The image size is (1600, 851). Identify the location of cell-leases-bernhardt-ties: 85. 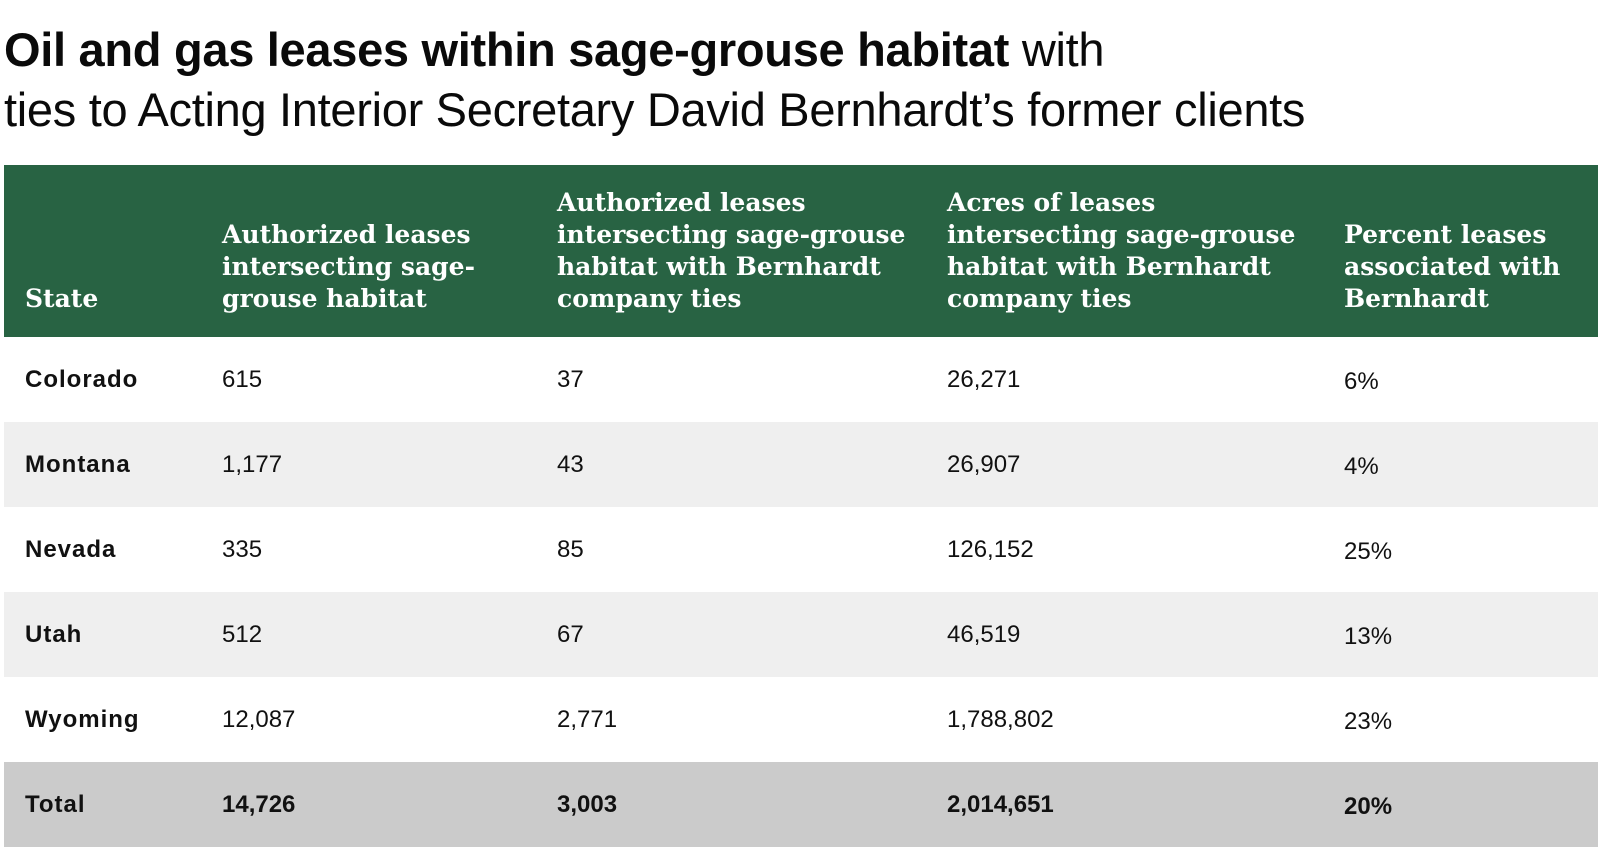
(570, 549).